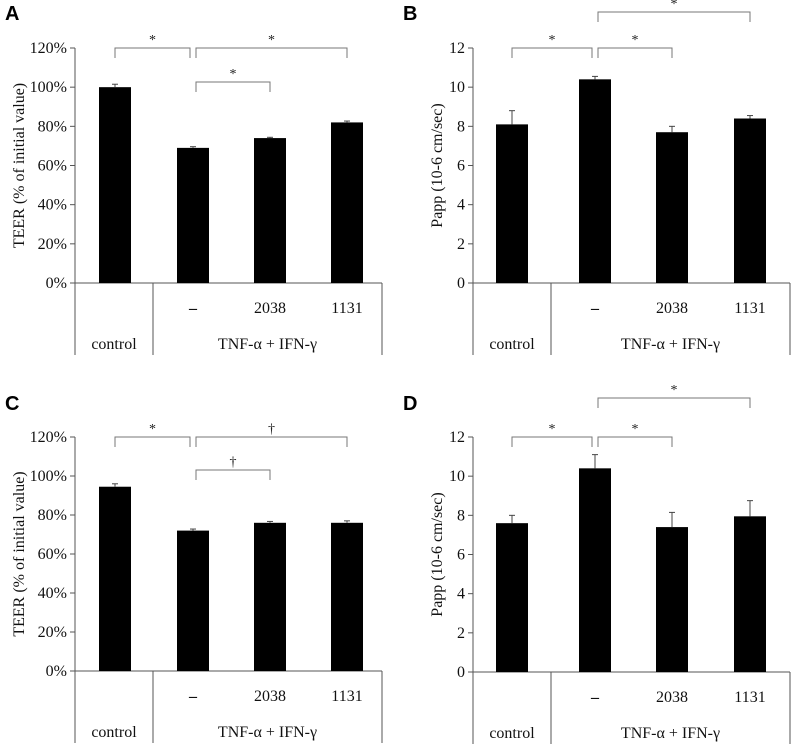 This screenshot has width=800, height=745. Describe the element at coordinates (12, 14) in the screenshot. I see `panel-letter: A` at that location.